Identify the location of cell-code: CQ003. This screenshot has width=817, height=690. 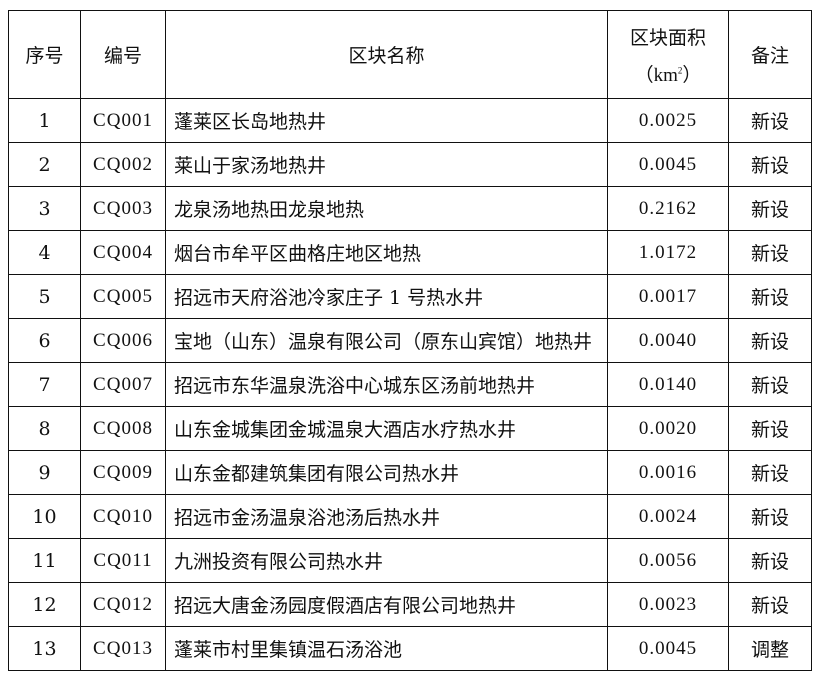
(123, 208).